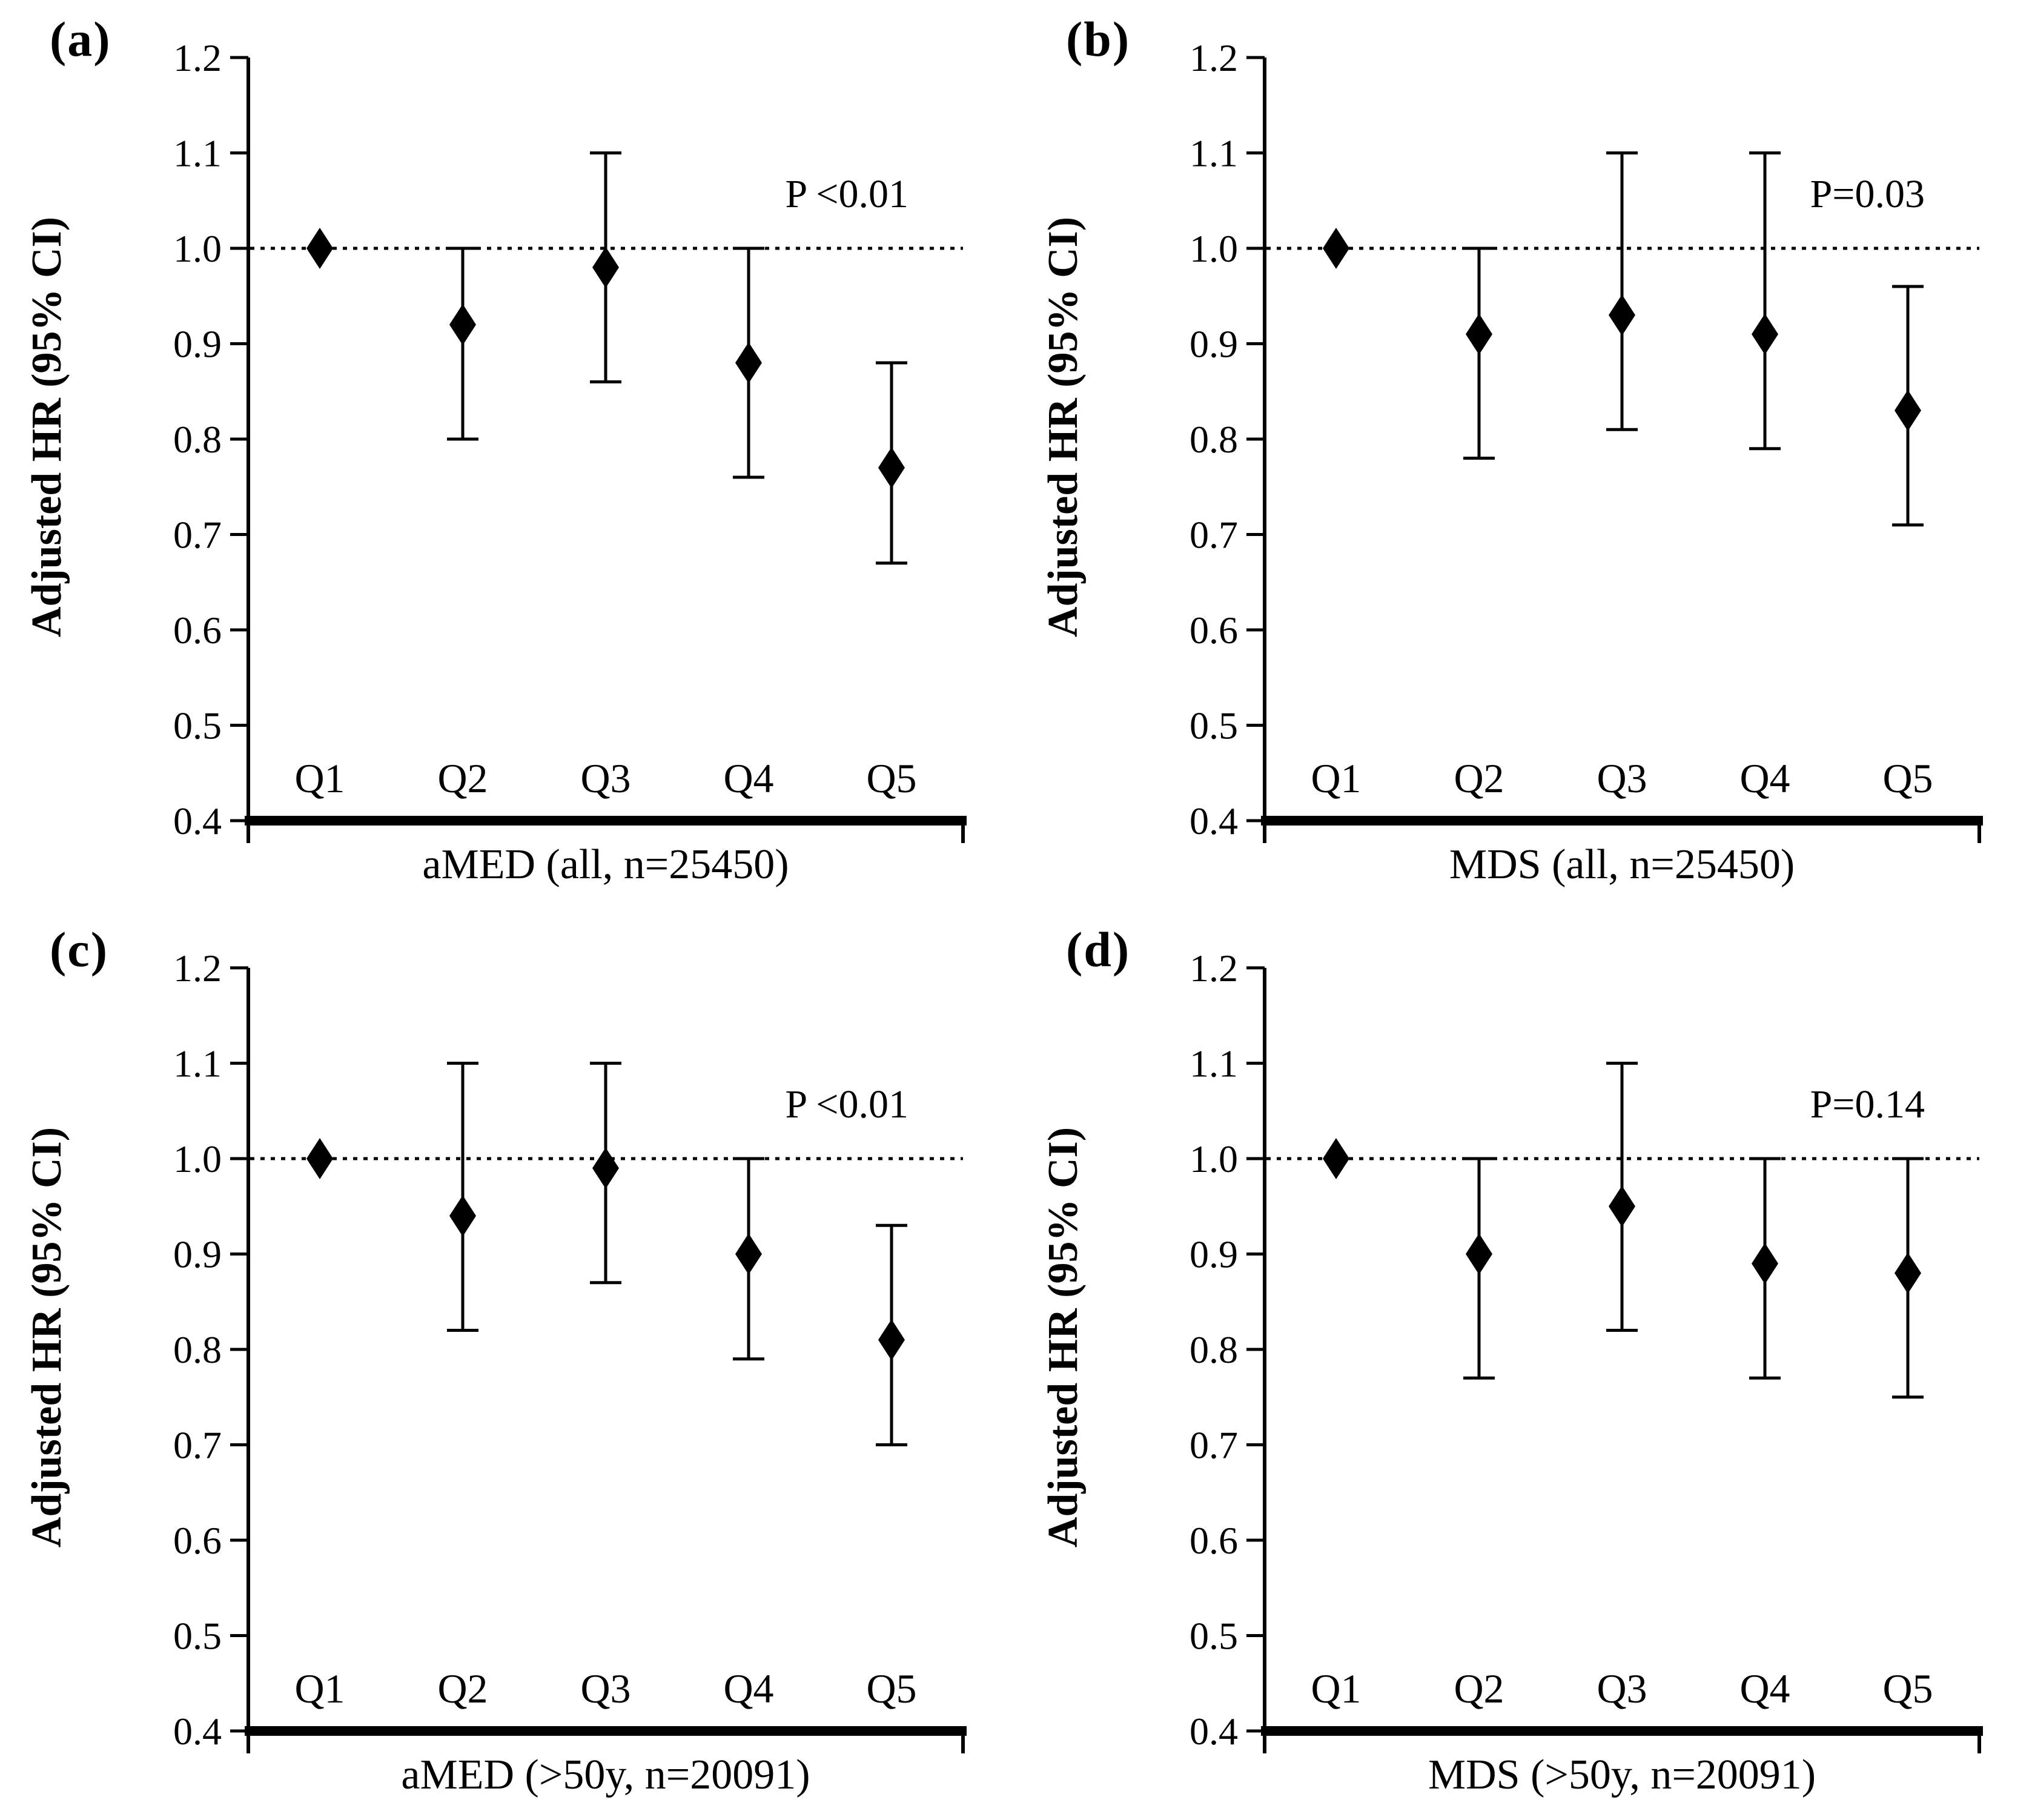 The height and width of the screenshot is (1820, 2032). Describe the element at coordinates (1098, 39) in the screenshot. I see `panel-b-label: (b)` at that location.